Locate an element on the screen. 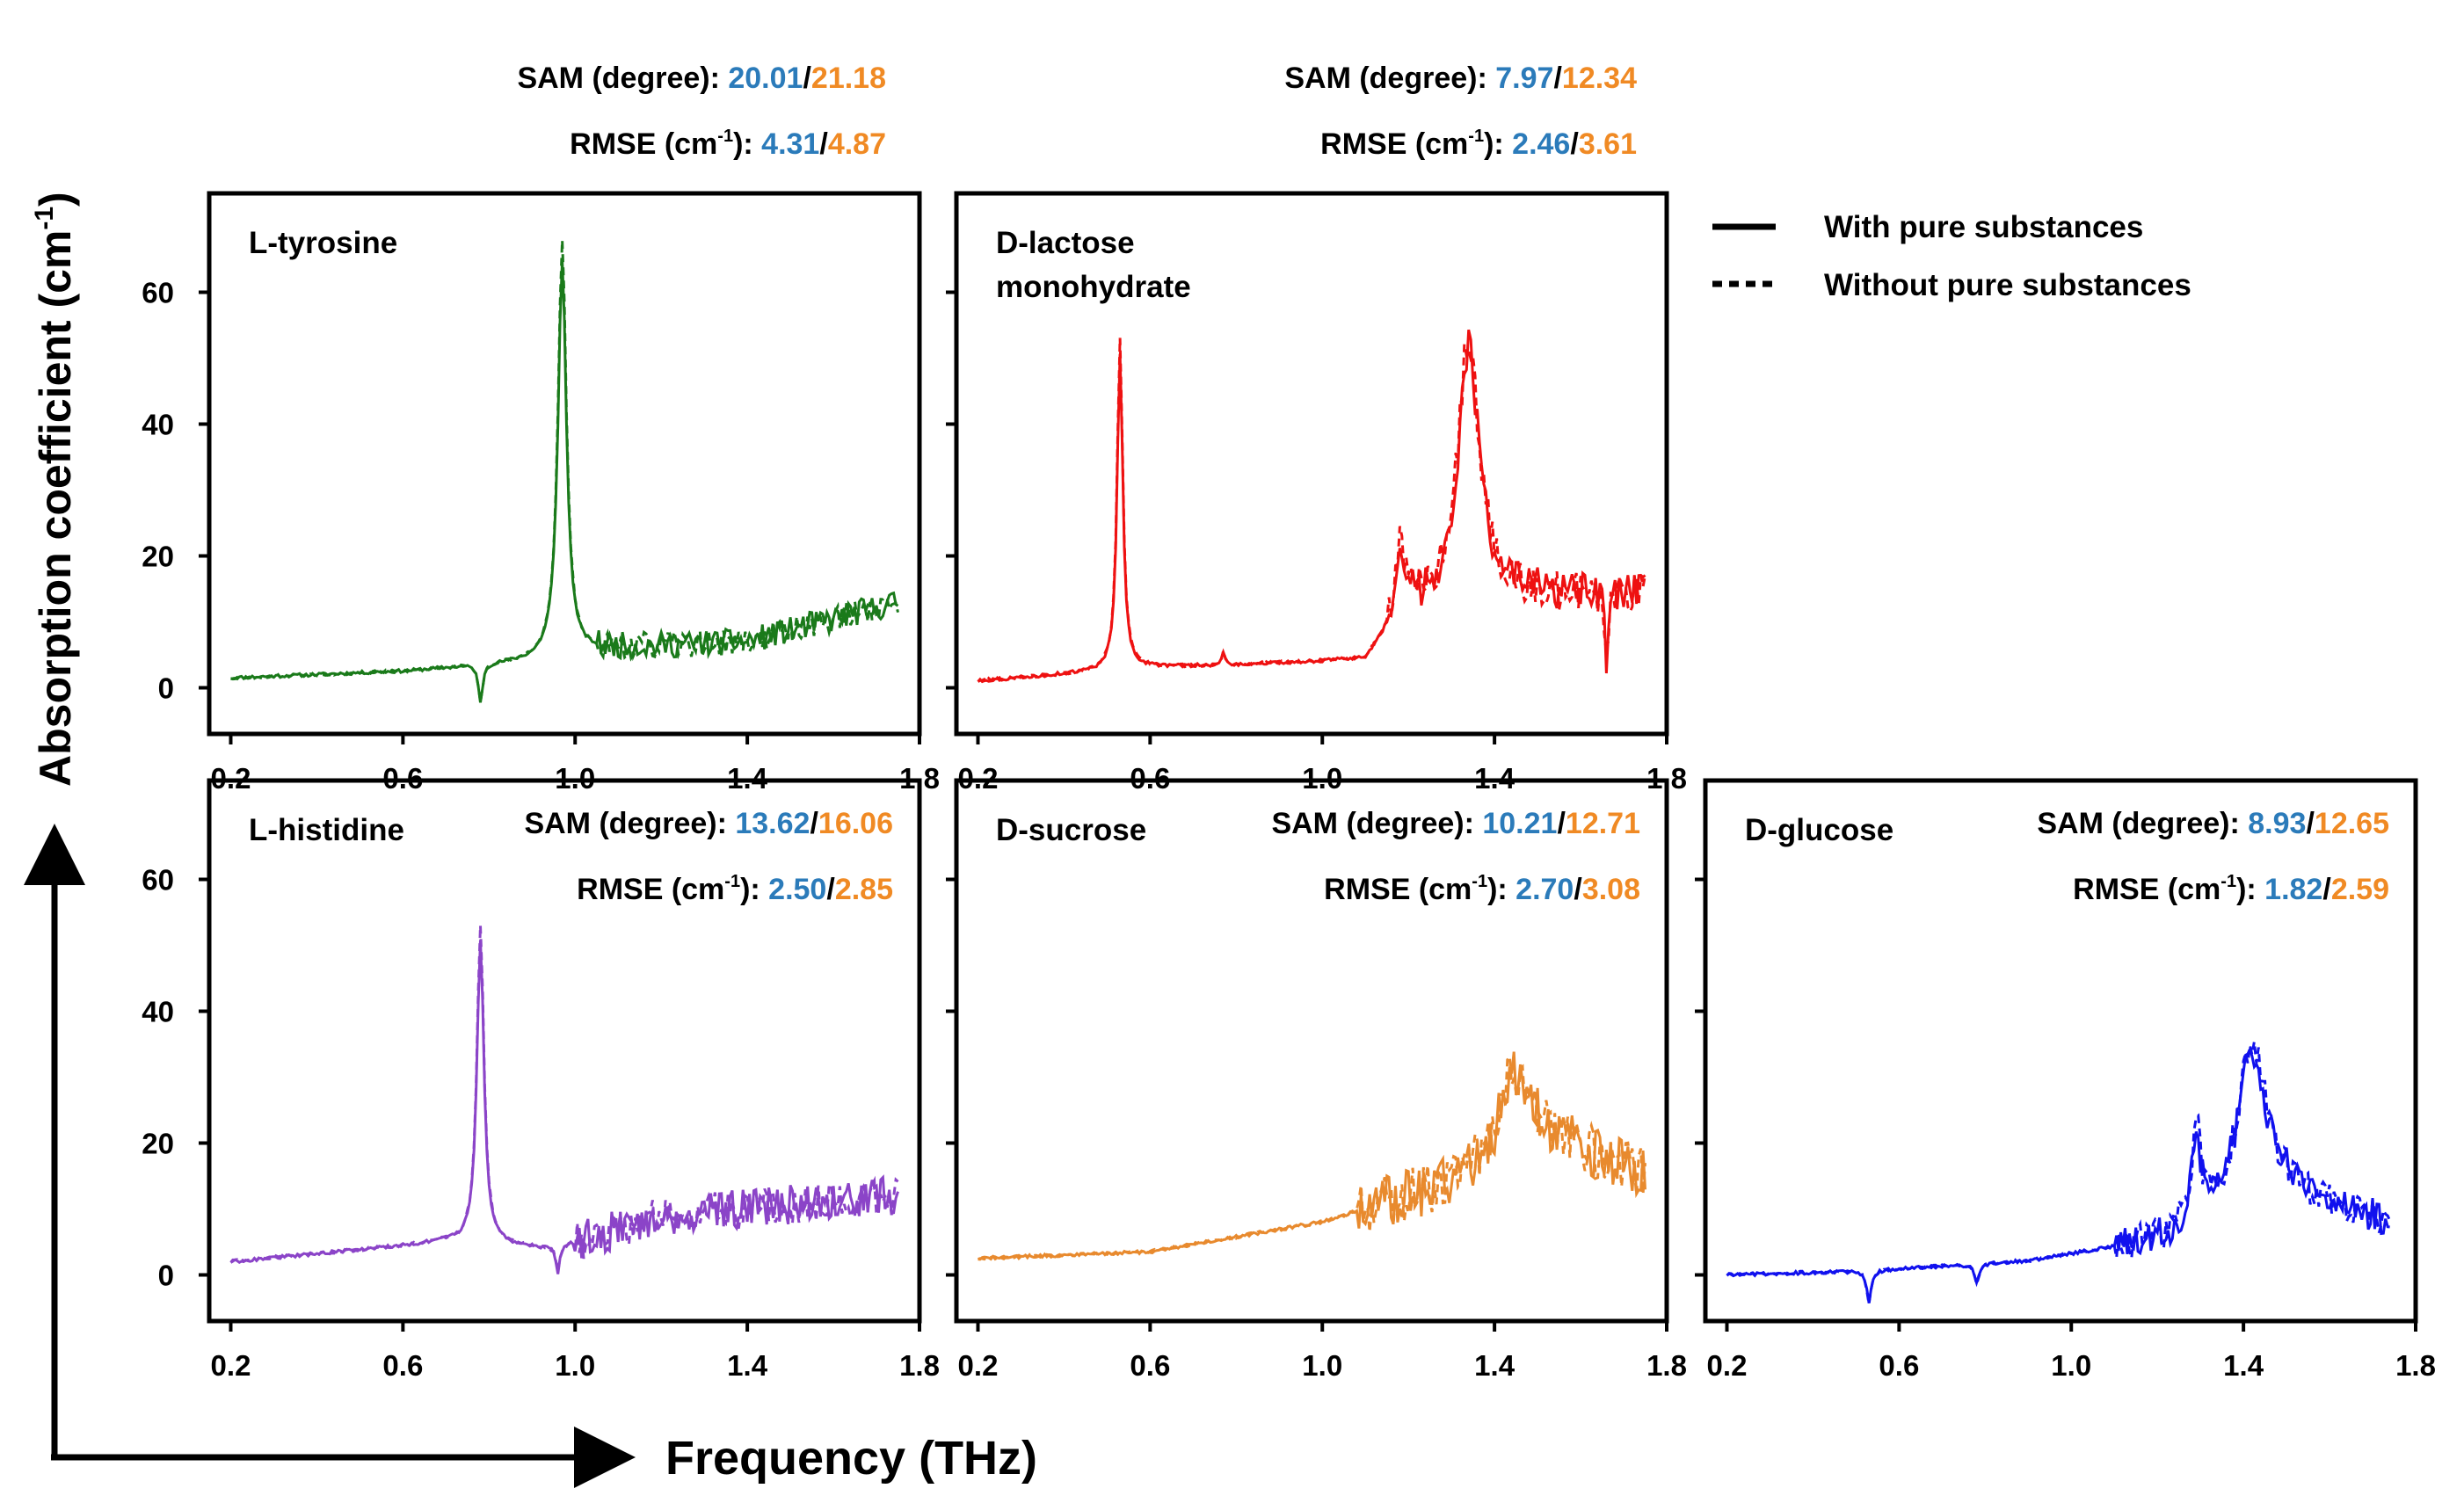 The width and height of the screenshot is (2464, 1503). legend-solid-label: With pure substances is located at coordinates (1983, 227).